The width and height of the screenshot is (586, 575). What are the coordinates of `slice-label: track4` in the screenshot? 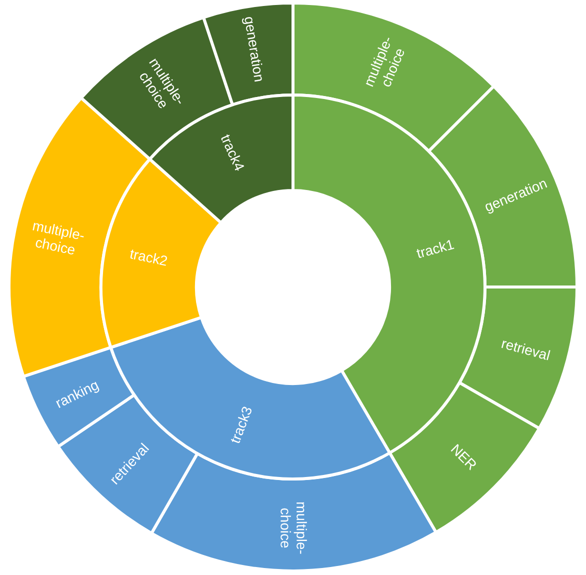 It's located at (233, 153).